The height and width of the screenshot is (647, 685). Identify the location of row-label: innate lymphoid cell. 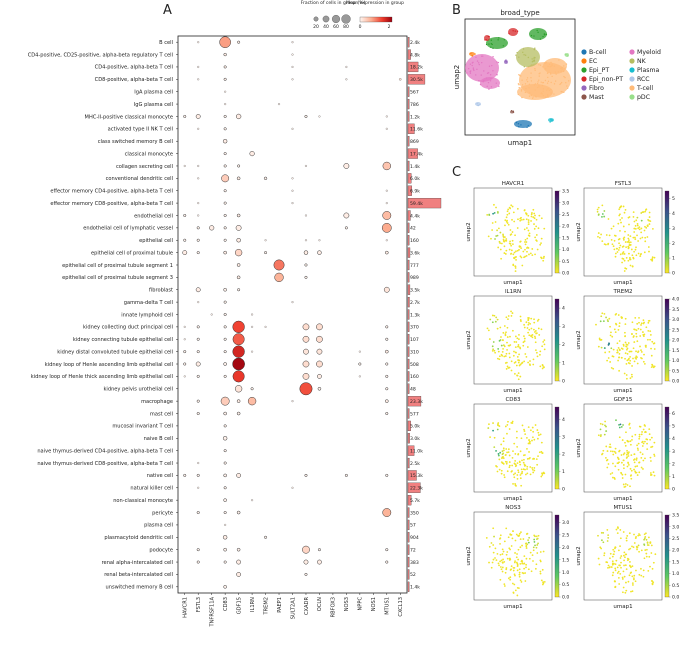
(147, 315).